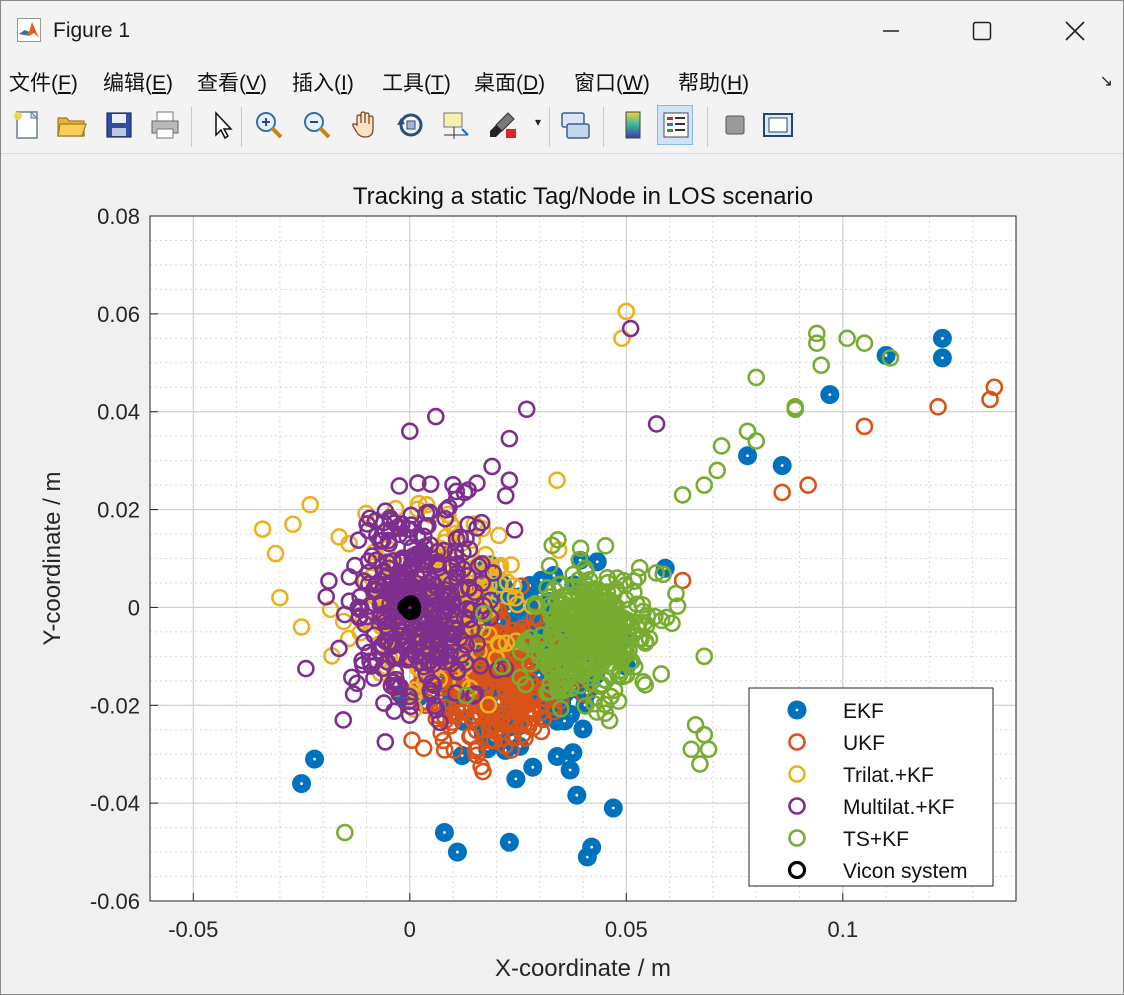  I want to click on legend-button, so click(675, 125).